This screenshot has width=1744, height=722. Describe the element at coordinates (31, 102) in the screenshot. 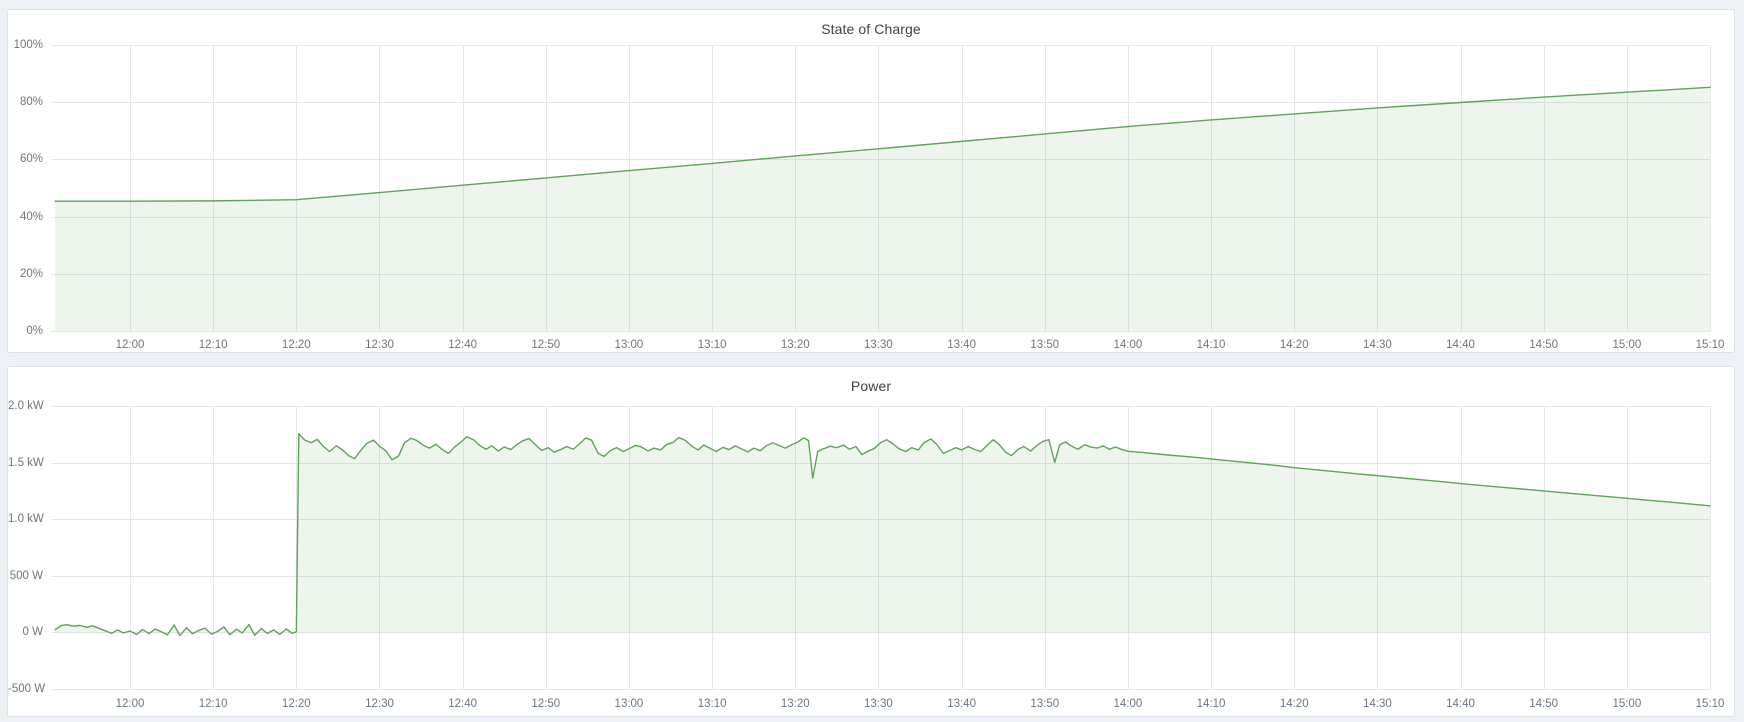

I see `y-tick-label: 80%` at that location.